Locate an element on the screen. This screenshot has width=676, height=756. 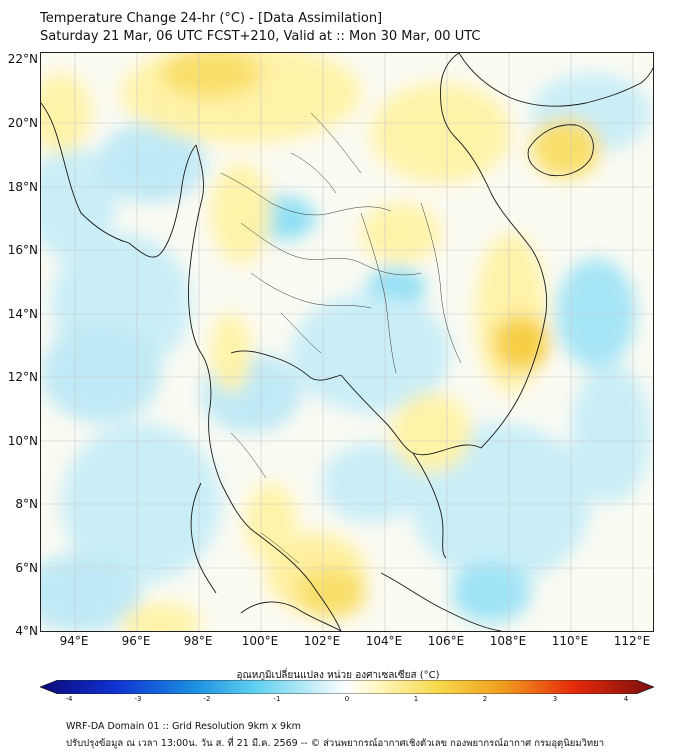
lat-label-12n: 12°N is located at coordinates (22, 377).